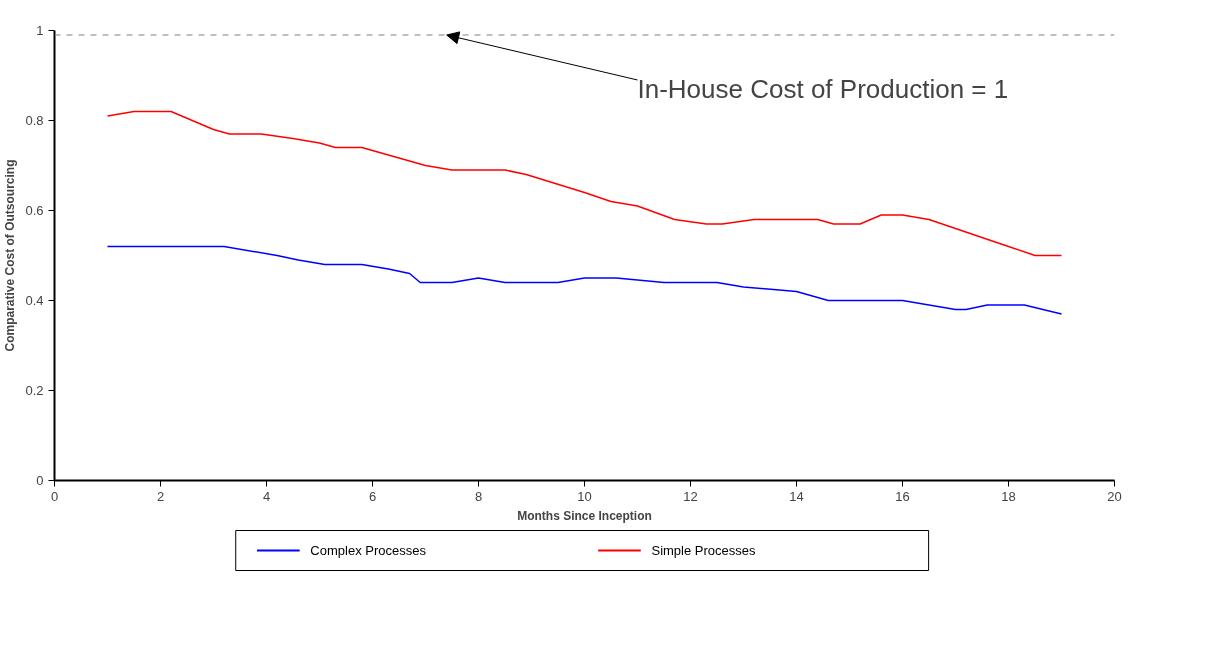 Image resolution: width=1228 pixels, height=652 pixels. What do you see at coordinates (10, 255) in the screenshot?
I see `y-axis-title: Comparative Cost of Outsourcing` at bounding box center [10, 255].